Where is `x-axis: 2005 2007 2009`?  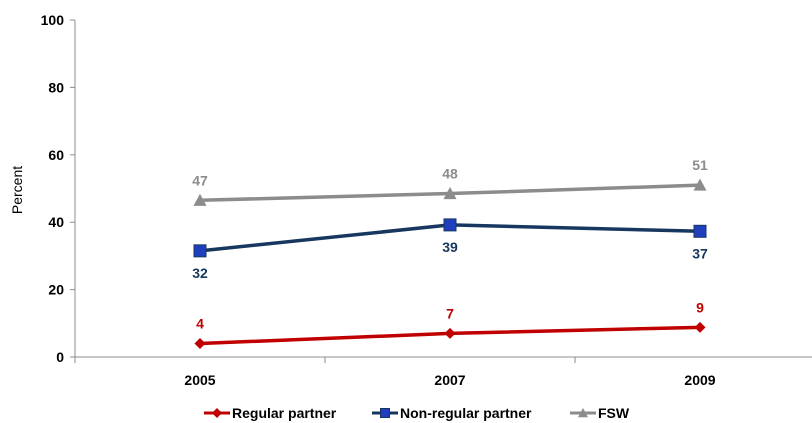 x-axis: 2005 2007 2009 is located at coordinates (443, 372).